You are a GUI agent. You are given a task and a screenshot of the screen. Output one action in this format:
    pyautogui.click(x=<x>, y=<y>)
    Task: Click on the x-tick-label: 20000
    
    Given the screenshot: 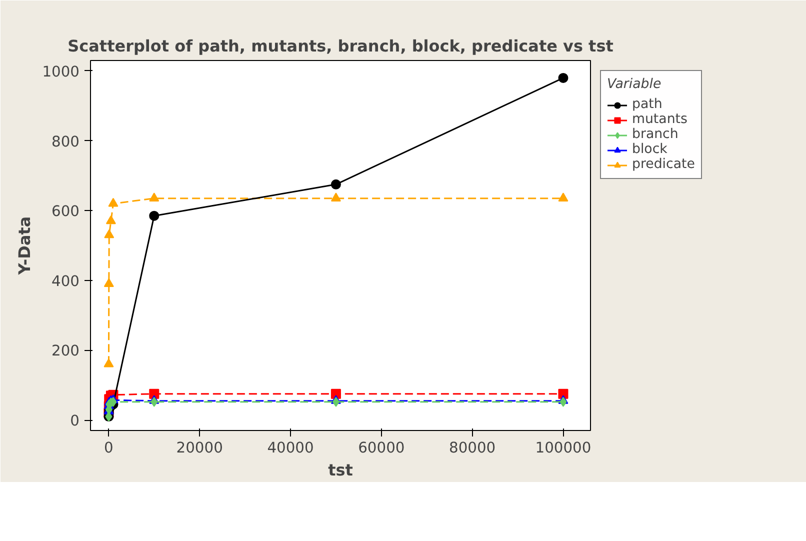 What is the action you would take?
    pyautogui.click(x=199, y=448)
    